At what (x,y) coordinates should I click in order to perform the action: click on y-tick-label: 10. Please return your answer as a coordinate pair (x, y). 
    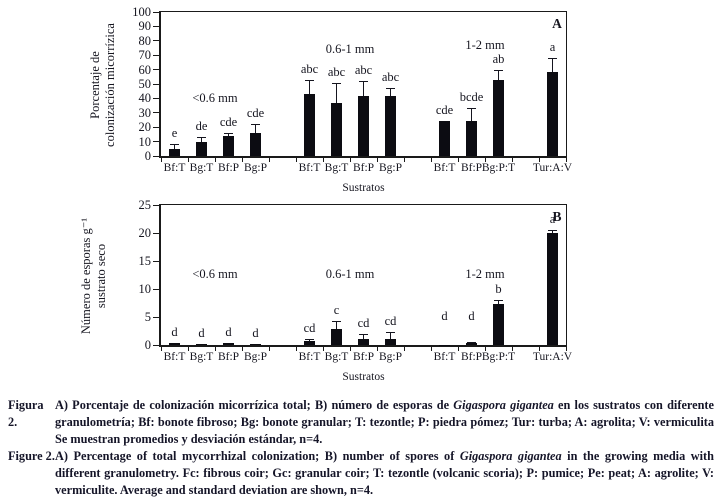
    Looking at the image, I should click on (145, 289).